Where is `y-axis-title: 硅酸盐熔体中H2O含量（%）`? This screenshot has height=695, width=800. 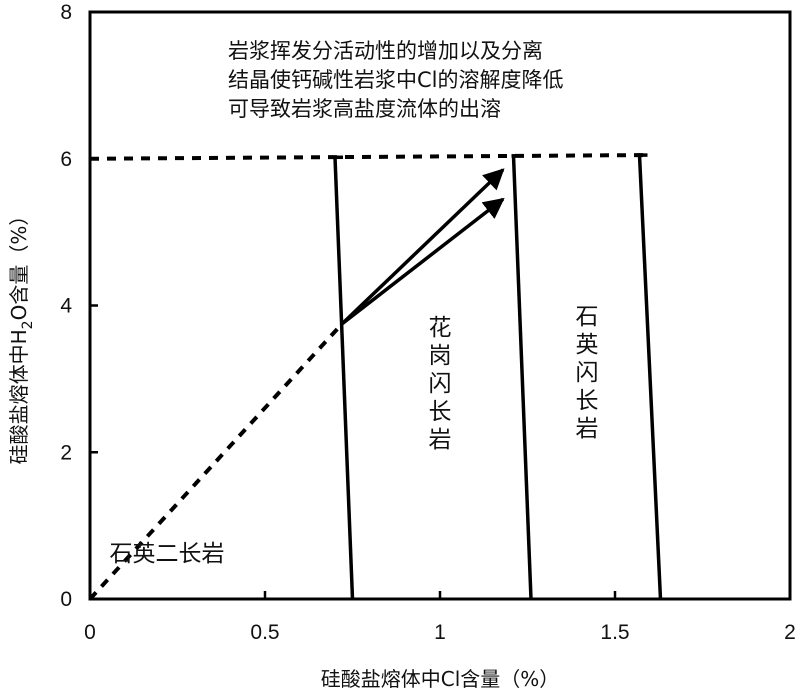 y-axis-title: 硅酸盐熔体中H2O含量（%） is located at coordinates (21, 335).